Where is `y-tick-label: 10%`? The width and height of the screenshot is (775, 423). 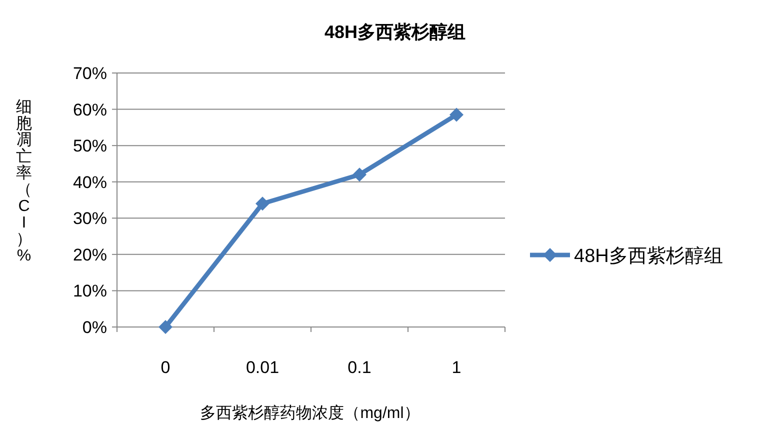 y-tick-label: 10% is located at coordinates (89, 291).